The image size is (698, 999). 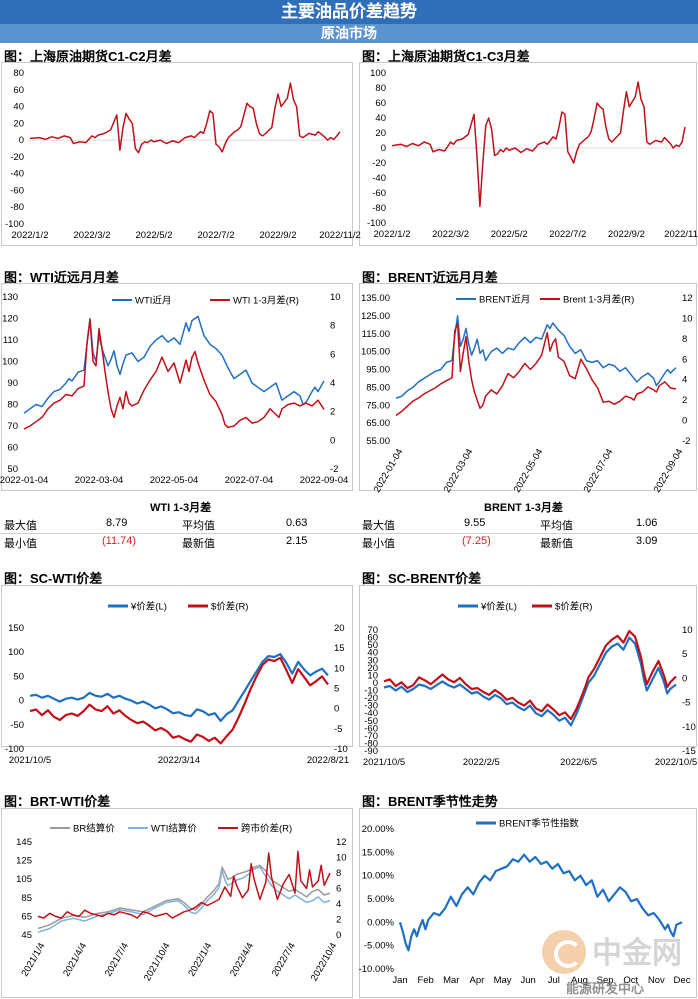 What do you see at coordinates (689, 751) in the screenshot?
I see `sc_brent-yright-tick: -15` at bounding box center [689, 751].